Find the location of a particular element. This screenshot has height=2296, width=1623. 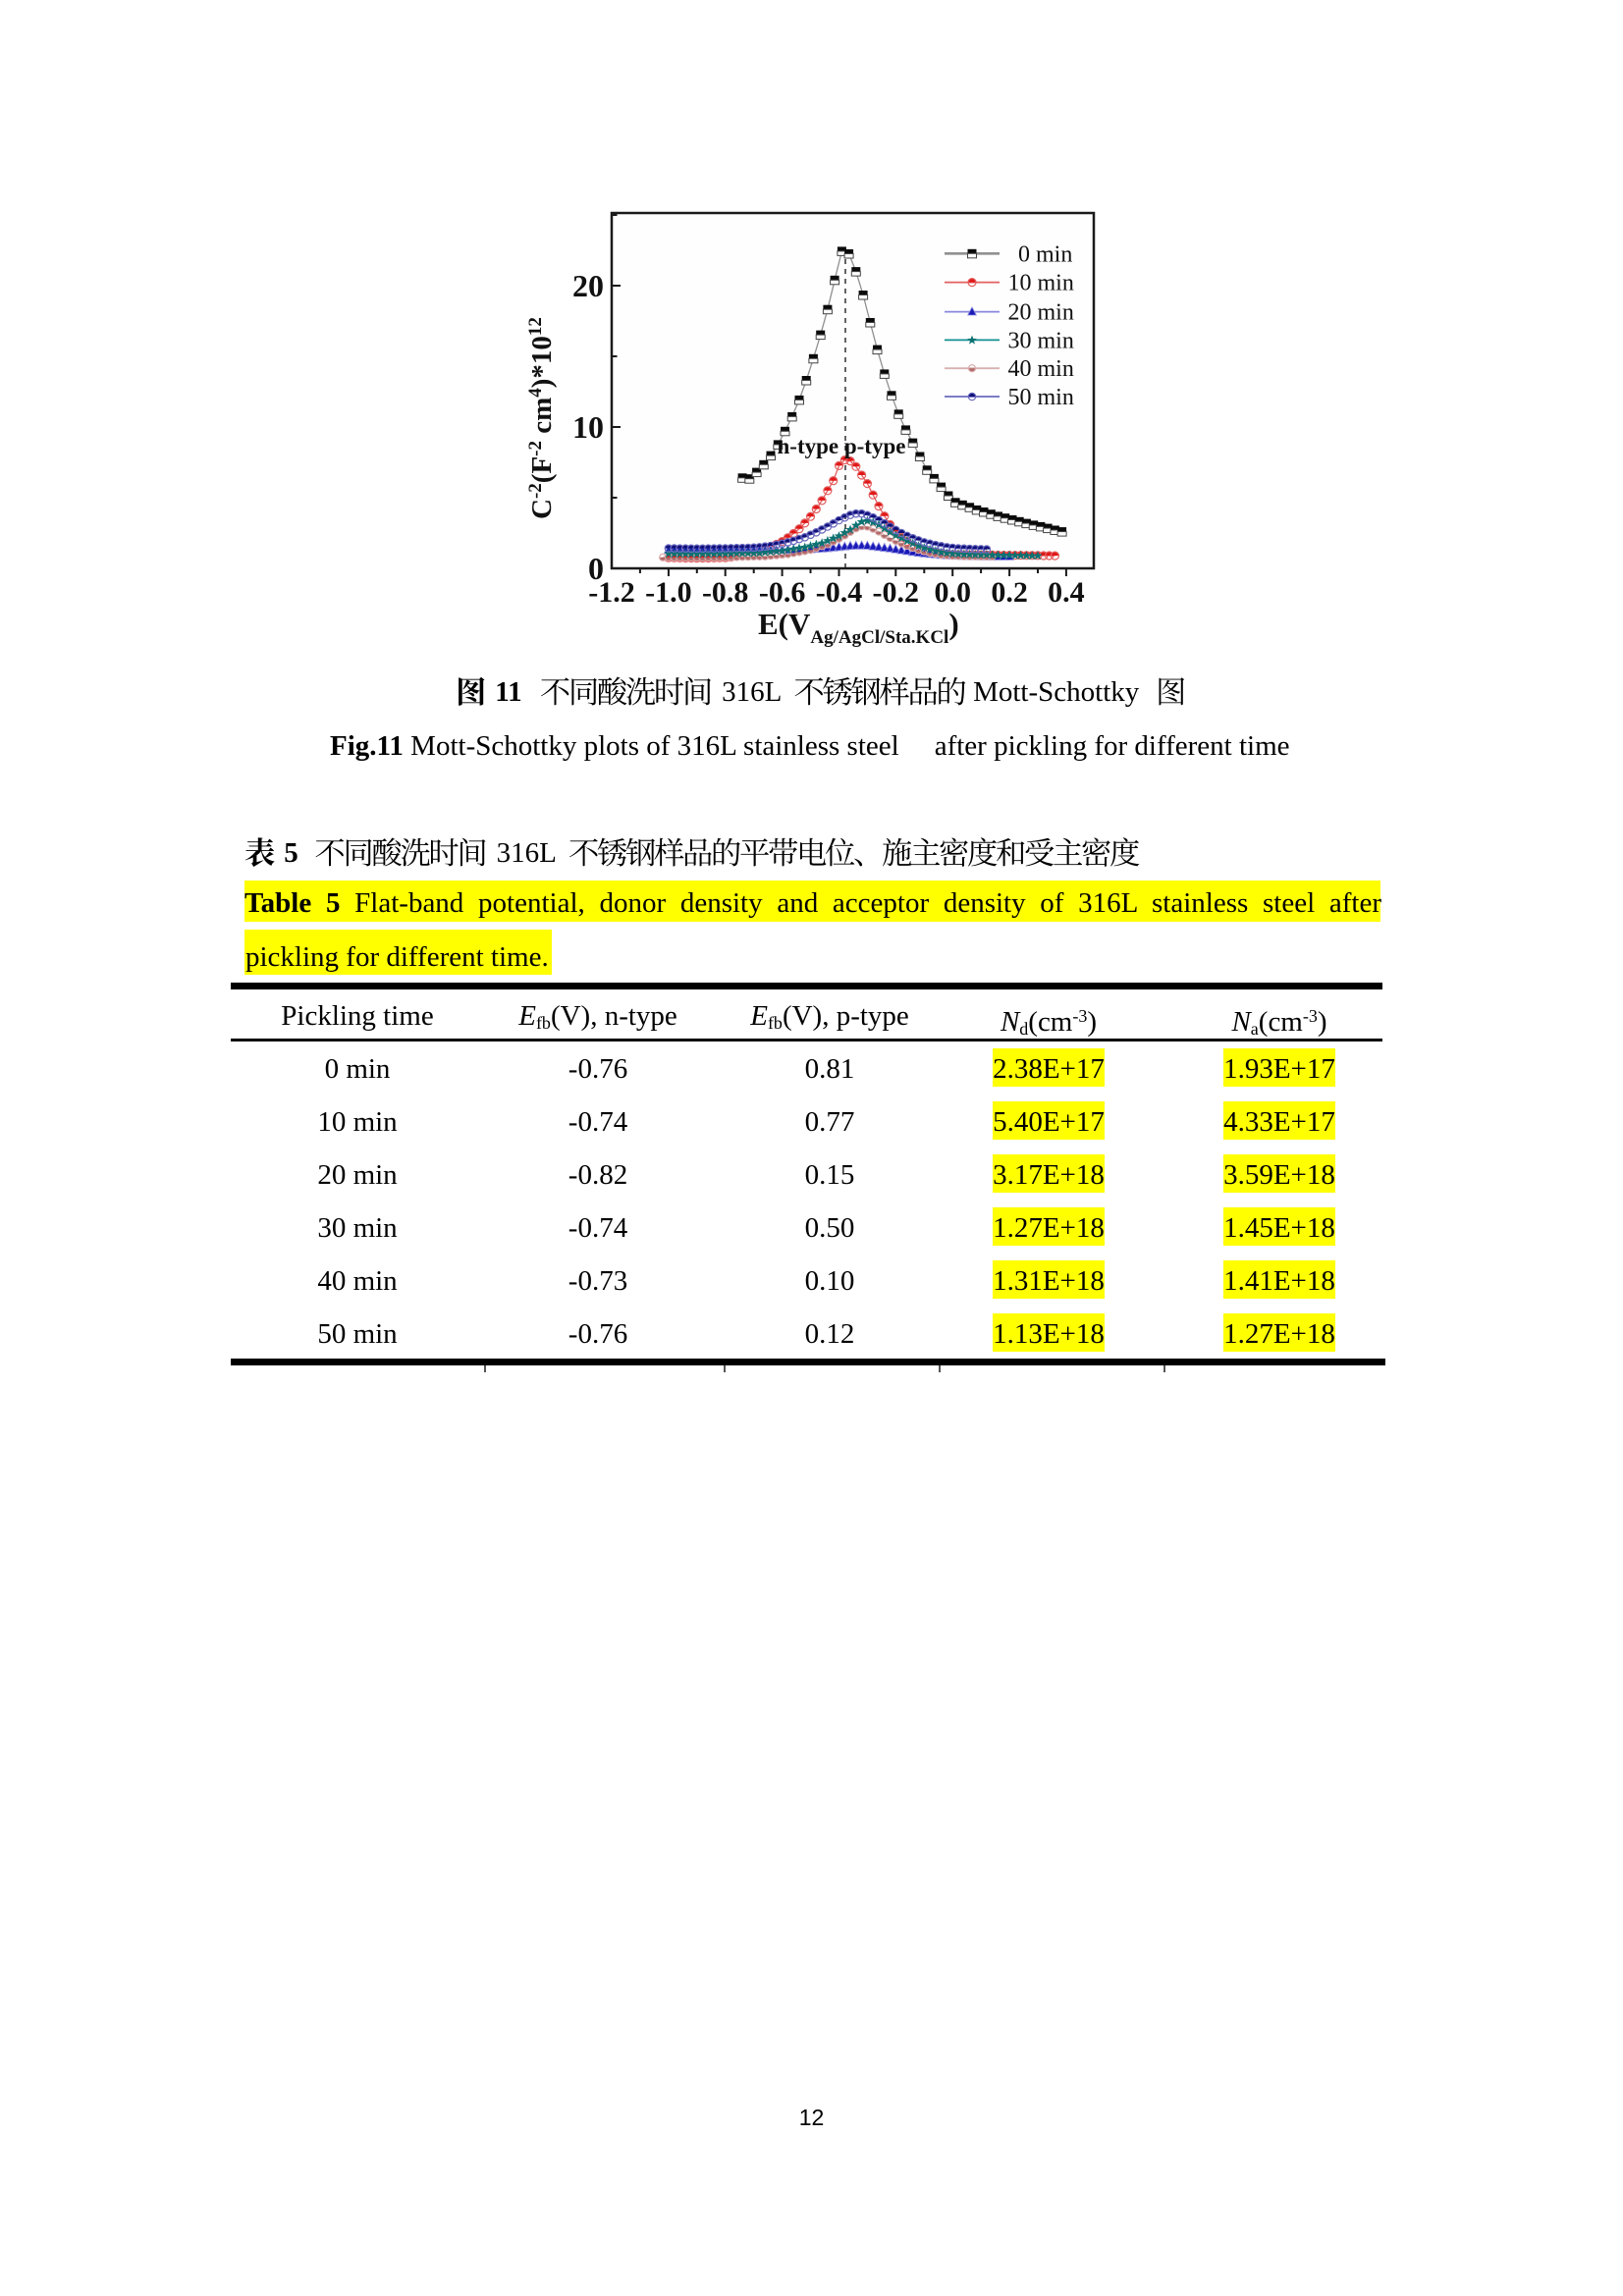

svg-text: 50 min is located at coordinates (1041, 397).